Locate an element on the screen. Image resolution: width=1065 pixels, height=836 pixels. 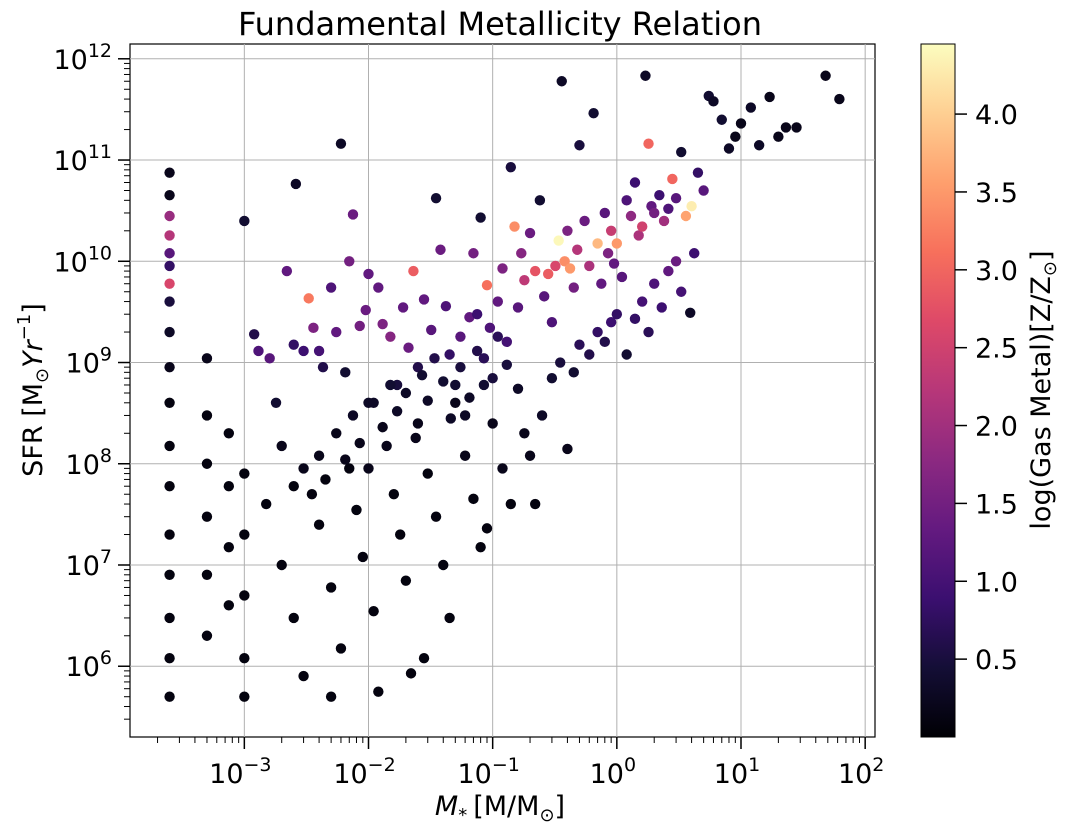
colorbar-label: log(Gas Metal)[Z/Z⊙] is located at coordinates (1043, 389).